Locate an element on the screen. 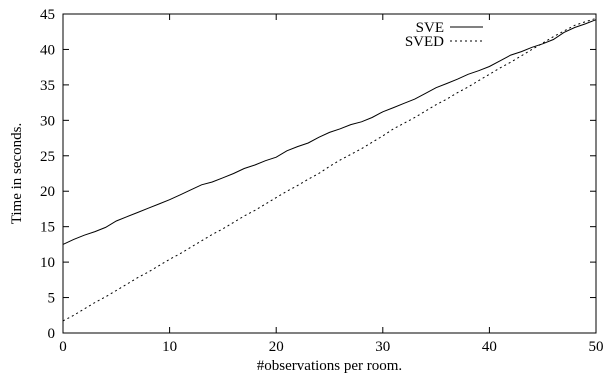 This screenshot has height=375, width=606. y-tick-label: 25 is located at coordinates (47, 157).